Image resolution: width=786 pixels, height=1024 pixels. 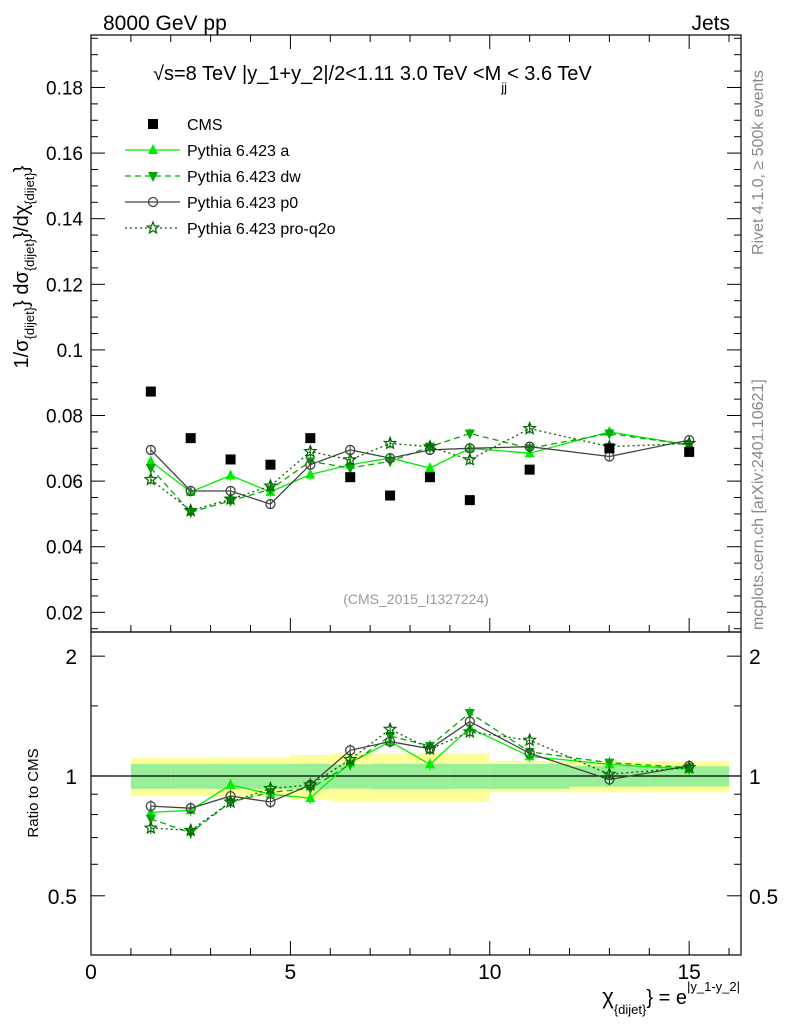 What do you see at coordinates (33, 792) in the screenshot?
I see `ratio-y-axis-label: Ratio to CMS` at bounding box center [33, 792].